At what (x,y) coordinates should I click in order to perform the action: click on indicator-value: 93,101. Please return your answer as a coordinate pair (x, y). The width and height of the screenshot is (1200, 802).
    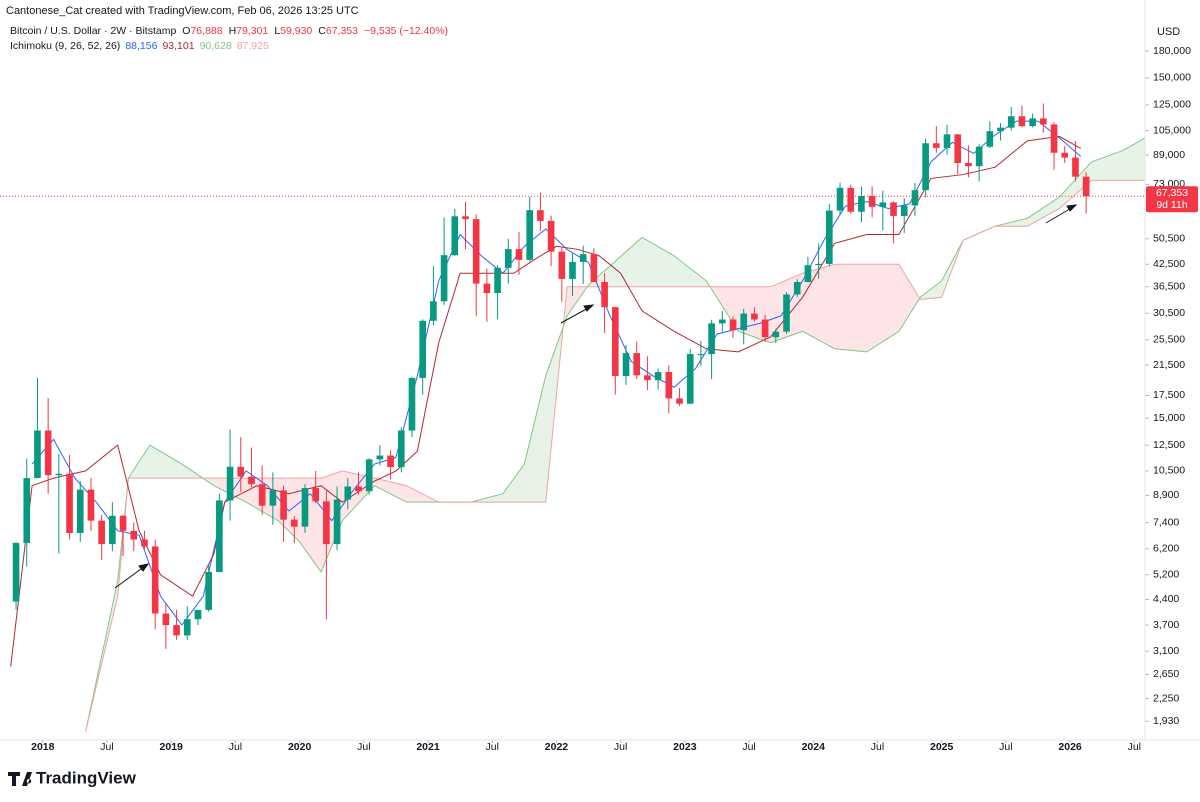
    Looking at the image, I should click on (178, 46).